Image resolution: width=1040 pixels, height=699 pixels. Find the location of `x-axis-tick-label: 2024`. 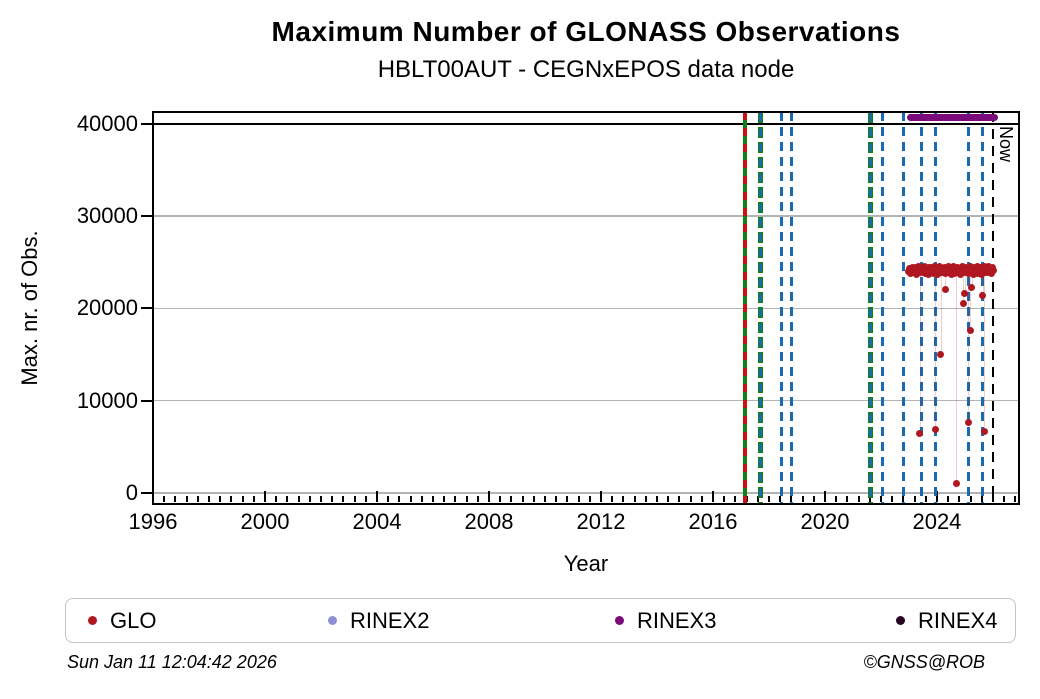

x-axis-tick-label: 2024 is located at coordinates (937, 521).